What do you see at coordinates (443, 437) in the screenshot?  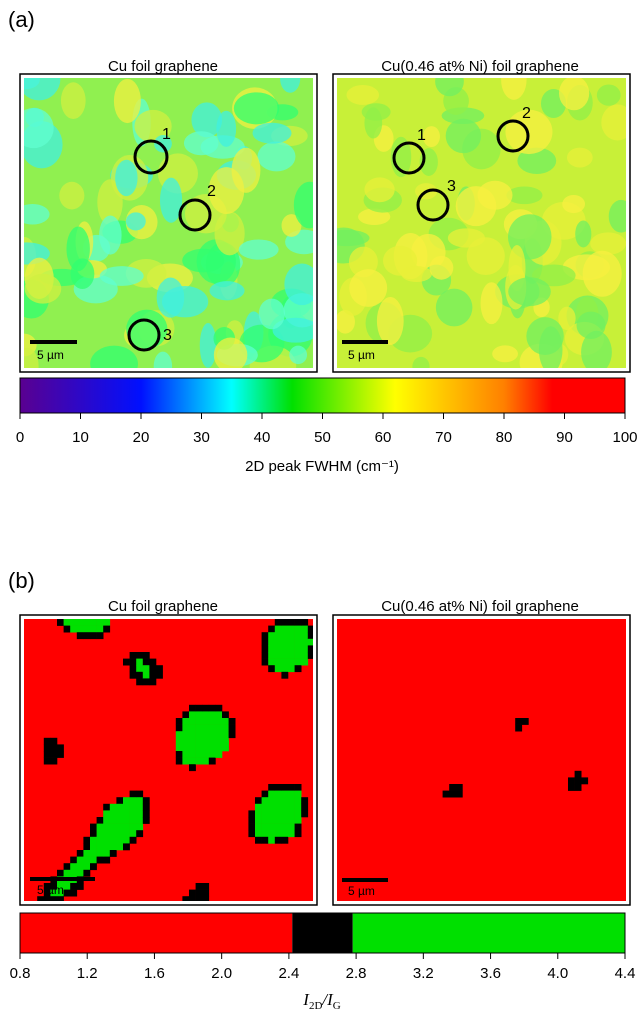 I see `tick-label: 70` at bounding box center [443, 437].